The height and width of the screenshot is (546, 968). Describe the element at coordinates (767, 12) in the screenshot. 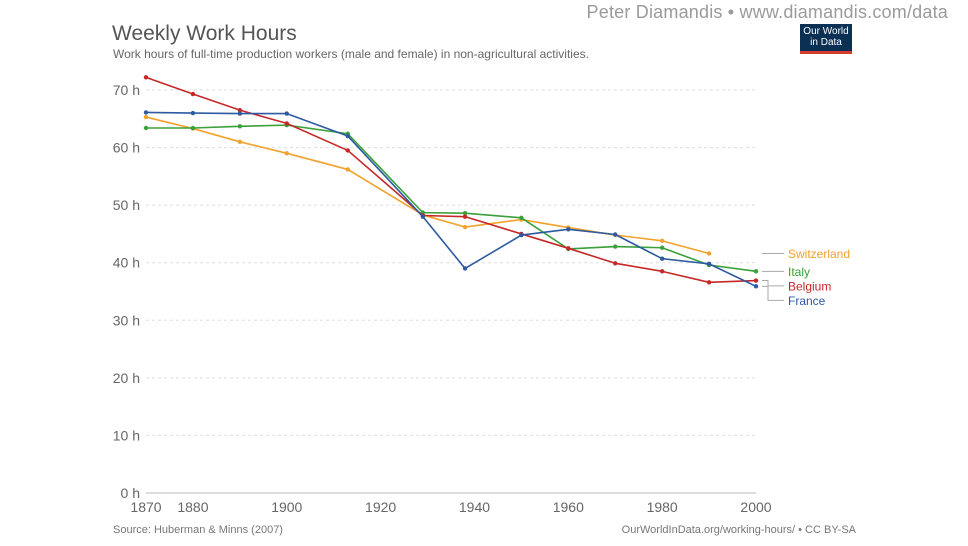

I see `watermark-text: Peter Diamandis • www.diamandis.com/data` at that location.